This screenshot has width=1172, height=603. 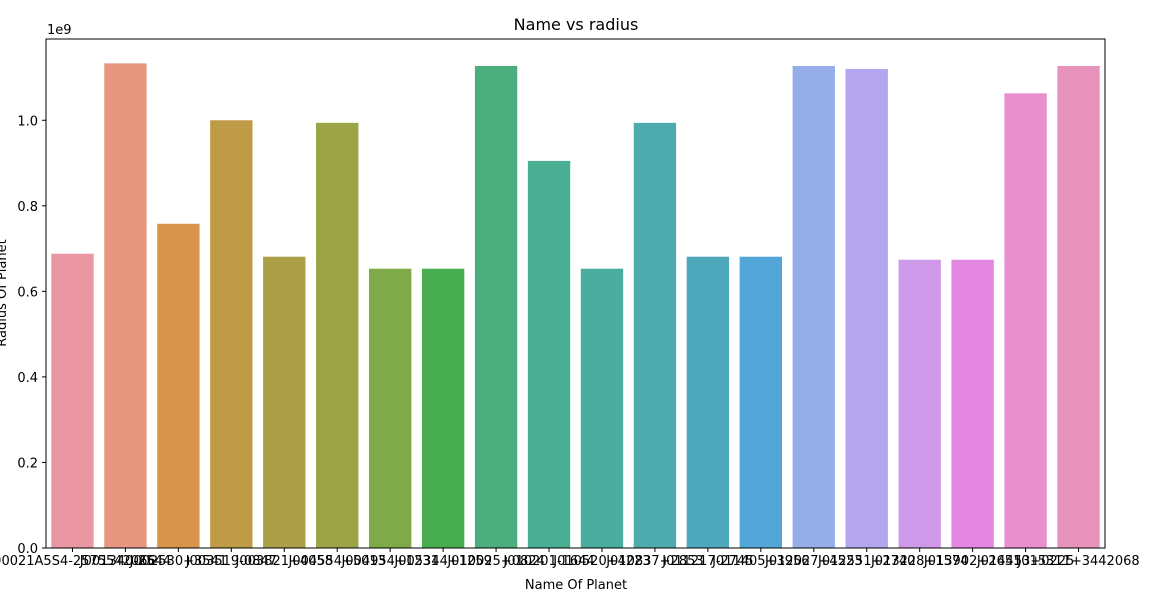 I want to click on x-tick-label: J013902+2651, so click(x=972, y=561).